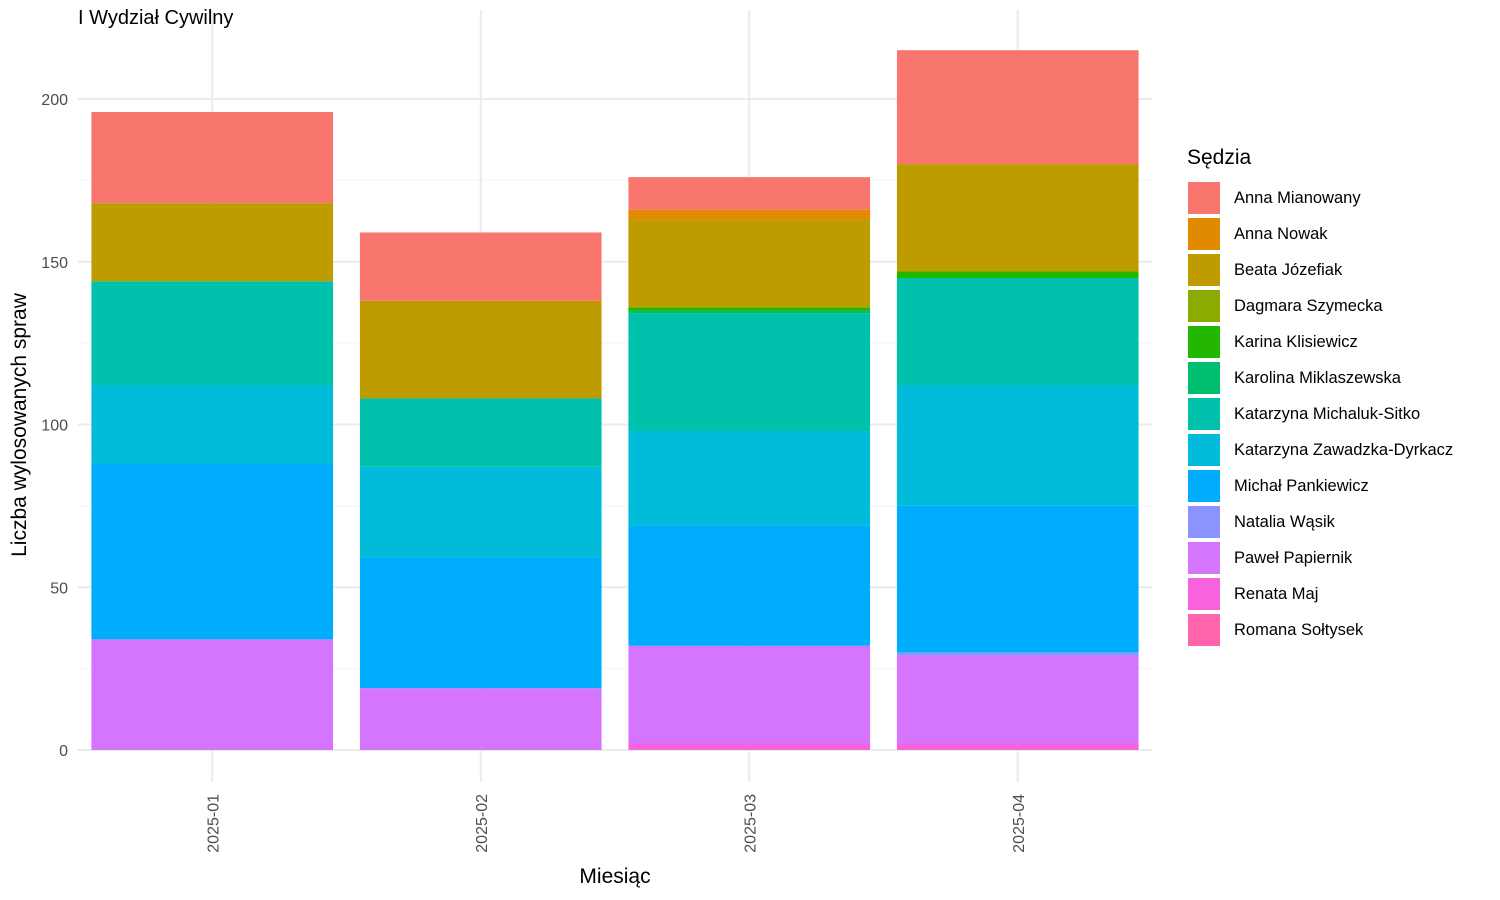 The width and height of the screenshot is (1500, 900). Describe the element at coordinates (54, 426) in the screenshot. I see `y-tick-label: 100` at that location.